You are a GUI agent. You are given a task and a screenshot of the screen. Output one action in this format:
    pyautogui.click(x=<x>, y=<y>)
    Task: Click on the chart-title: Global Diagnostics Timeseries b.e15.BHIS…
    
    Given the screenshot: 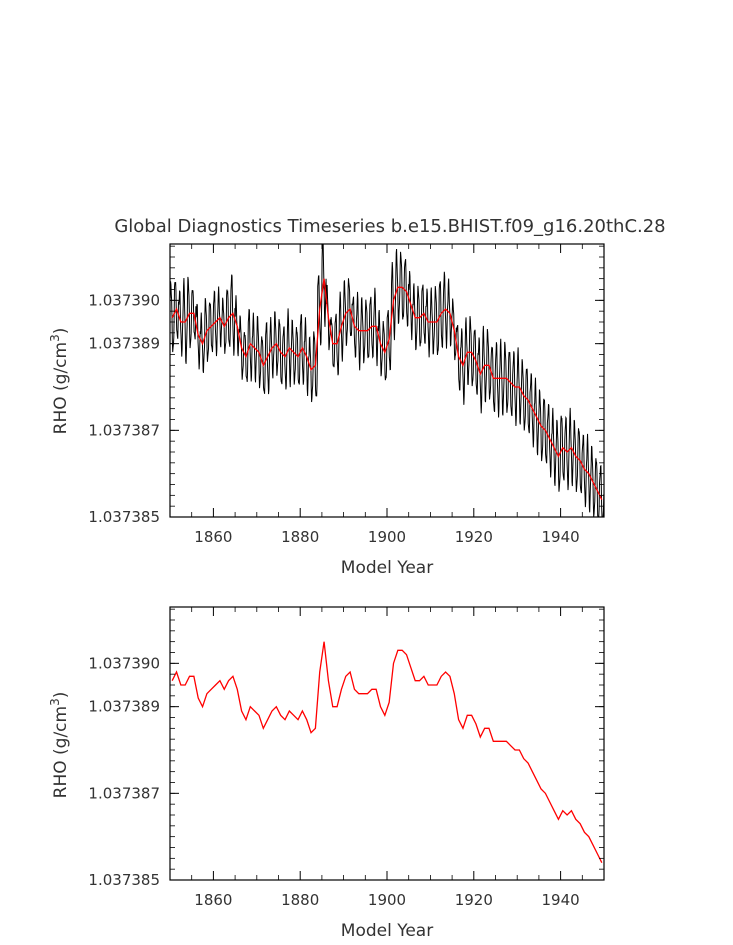 What is the action you would take?
    pyautogui.click(x=389, y=226)
    